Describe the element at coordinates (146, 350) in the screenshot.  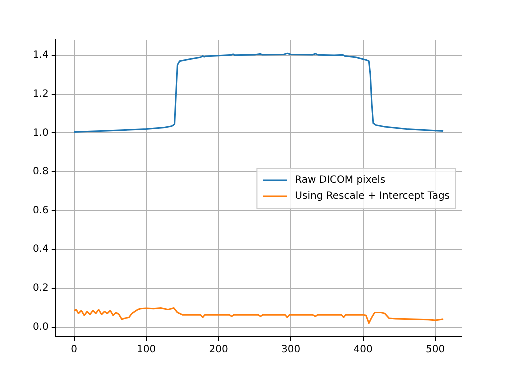
I see `x-tick-label: 100` at that location.